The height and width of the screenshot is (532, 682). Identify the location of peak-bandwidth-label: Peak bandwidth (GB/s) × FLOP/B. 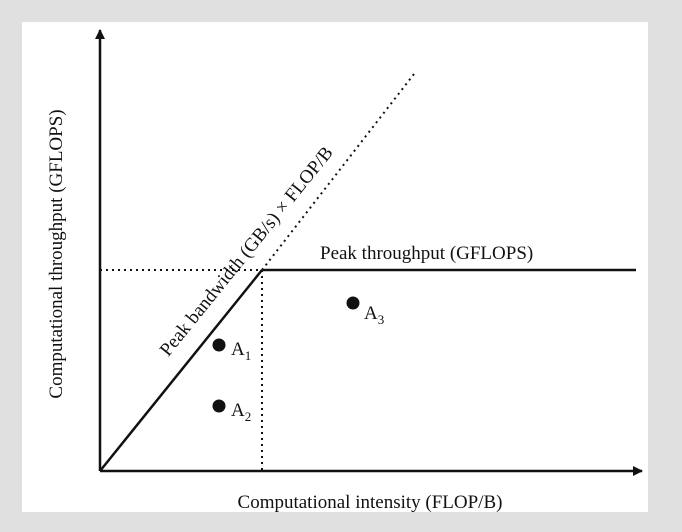
(247, 252).